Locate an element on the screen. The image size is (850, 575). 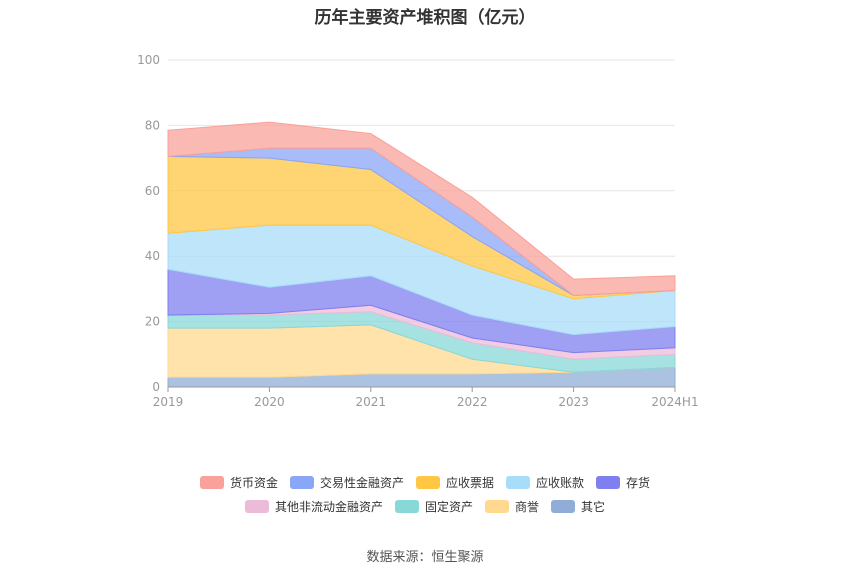
legend-label: 应收票据 is located at coordinates (469, 483).